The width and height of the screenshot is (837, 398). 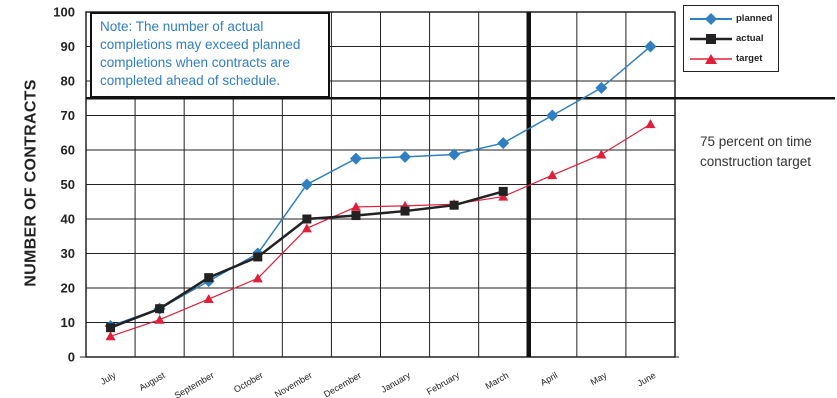 I want to click on x-tick-label: February, so click(x=443, y=383).